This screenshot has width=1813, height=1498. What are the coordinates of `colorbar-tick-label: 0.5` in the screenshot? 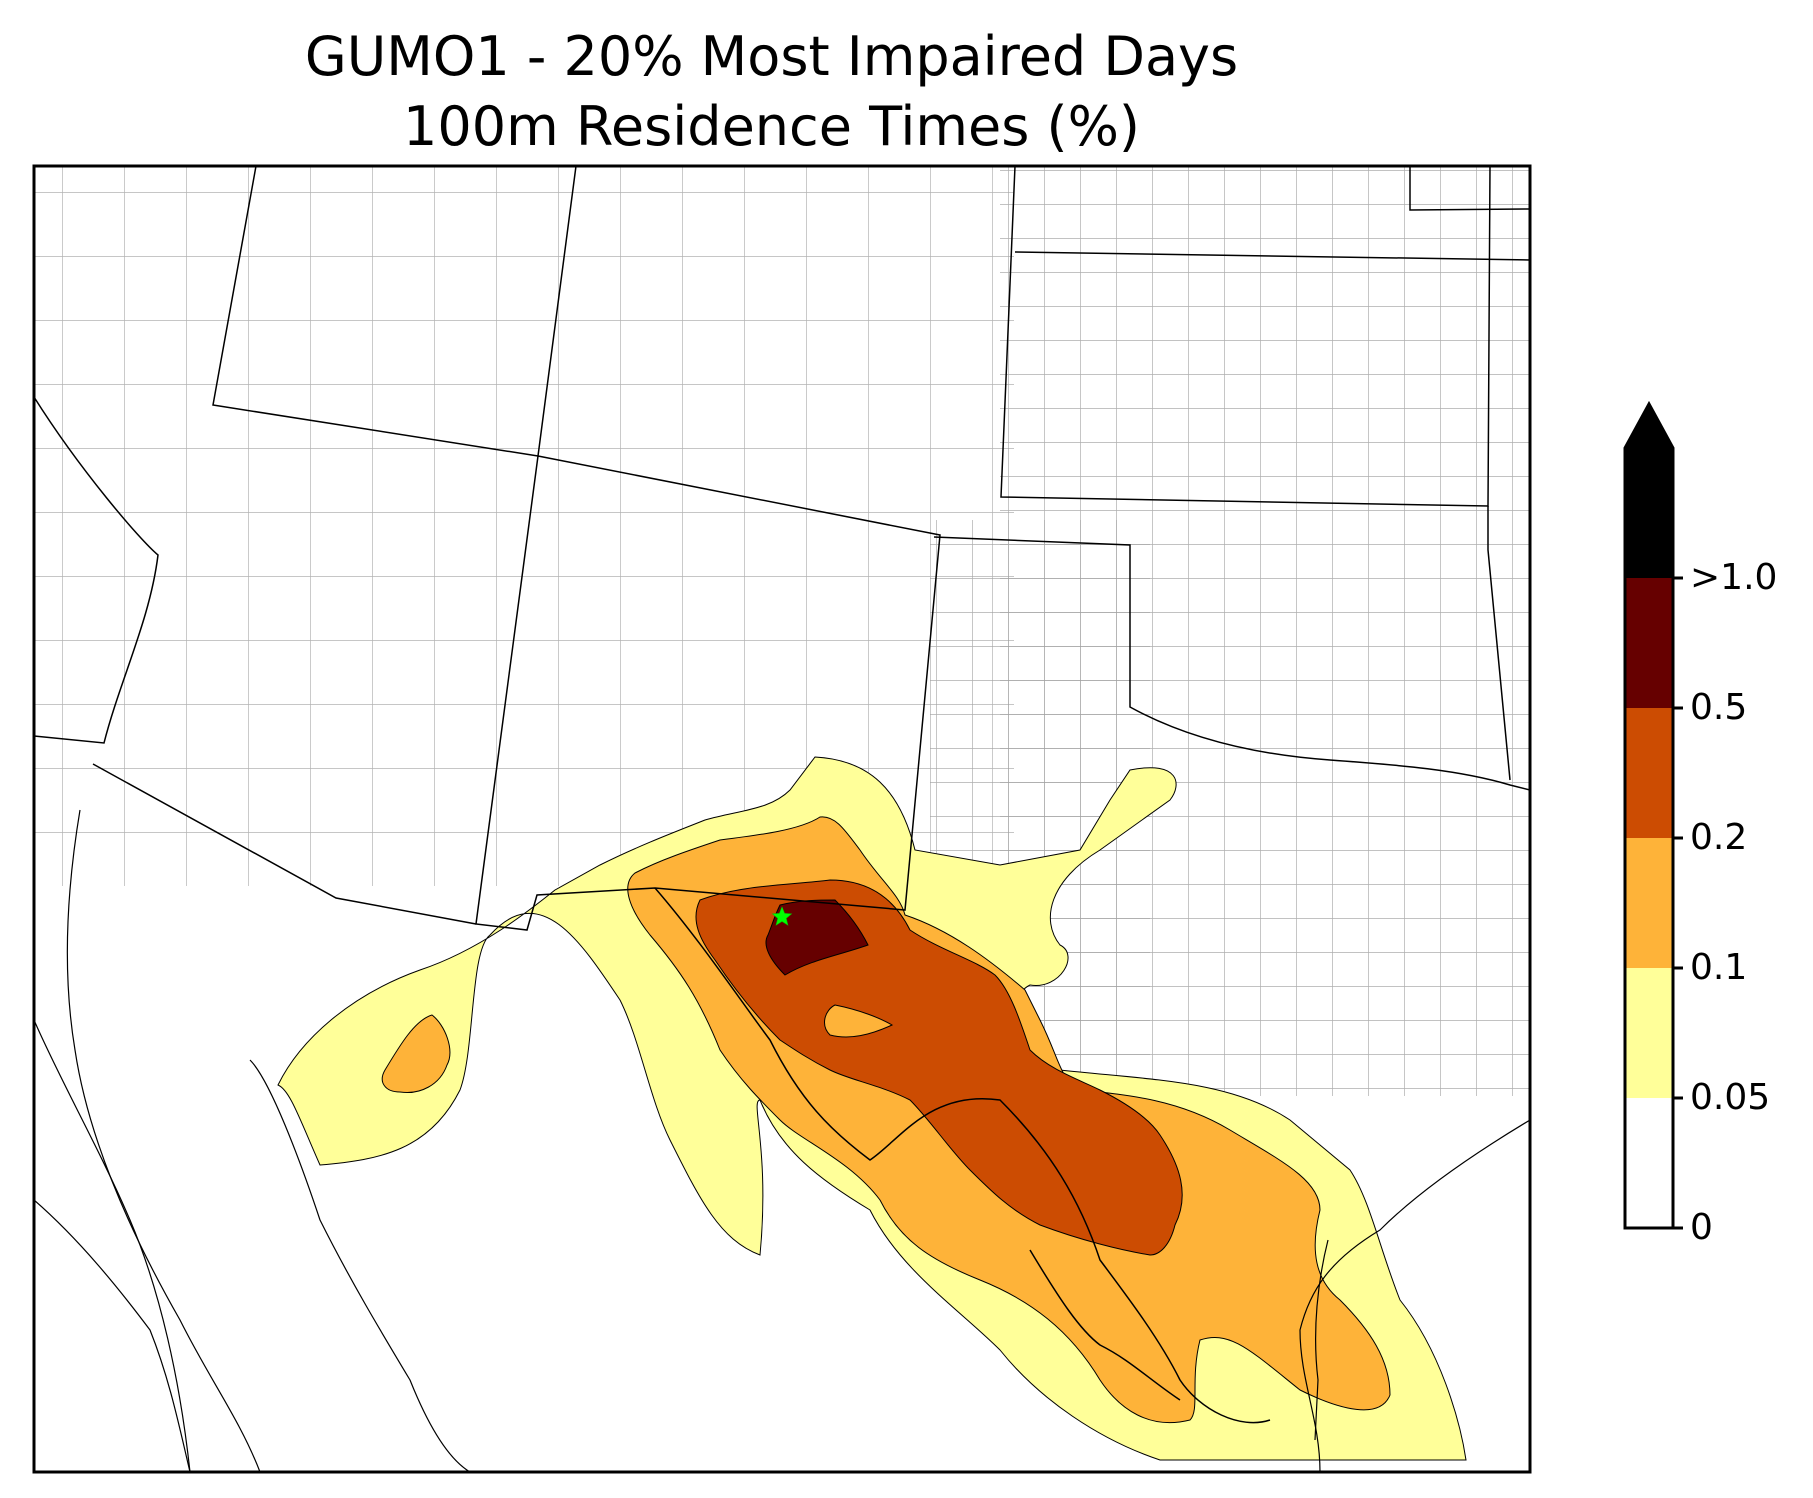 It's located at (1719, 707).